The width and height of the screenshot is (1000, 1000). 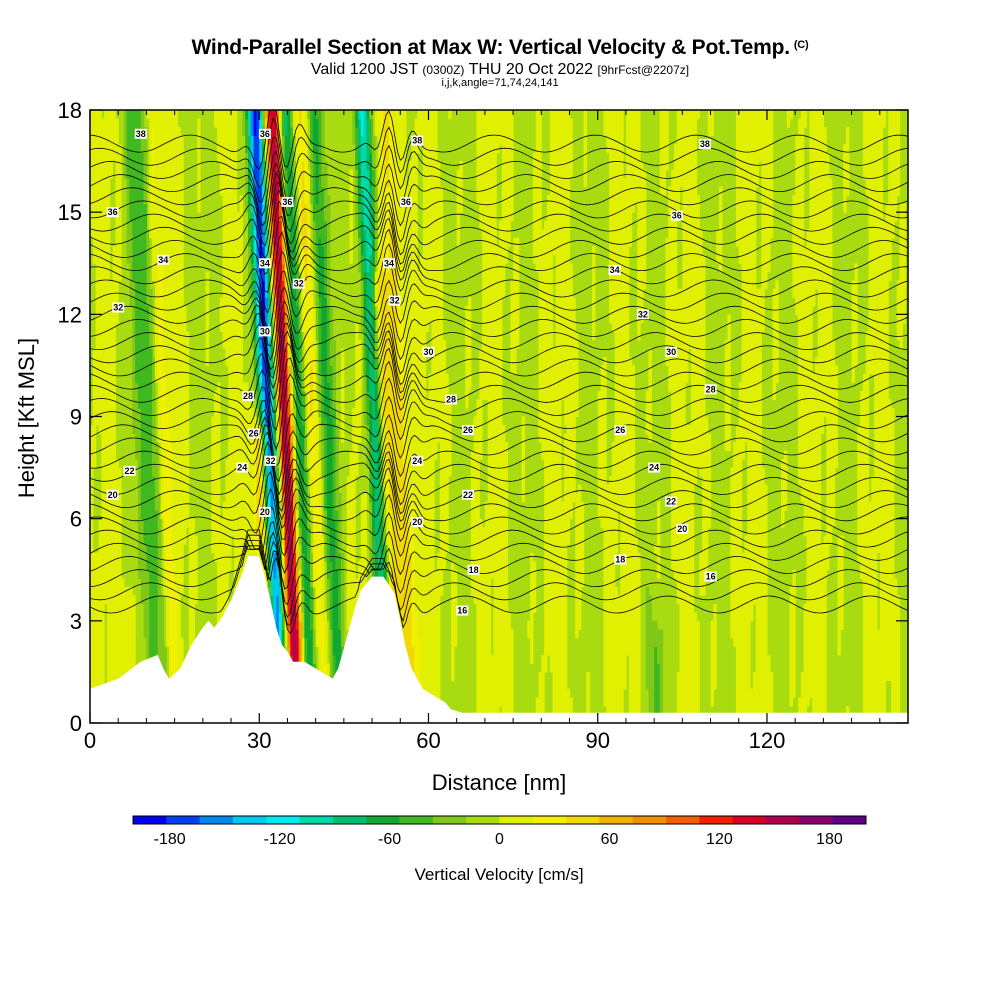 I want to click on y-tick-label: 0, so click(x=76, y=723).